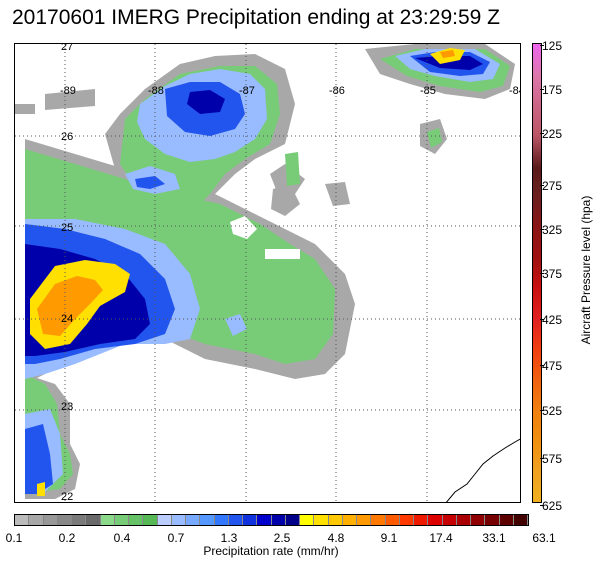 This screenshot has width=606, height=571. What do you see at coordinates (67, 407) in the screenshot?
I see `lat-label: 23` at bounding box center [67, 407].